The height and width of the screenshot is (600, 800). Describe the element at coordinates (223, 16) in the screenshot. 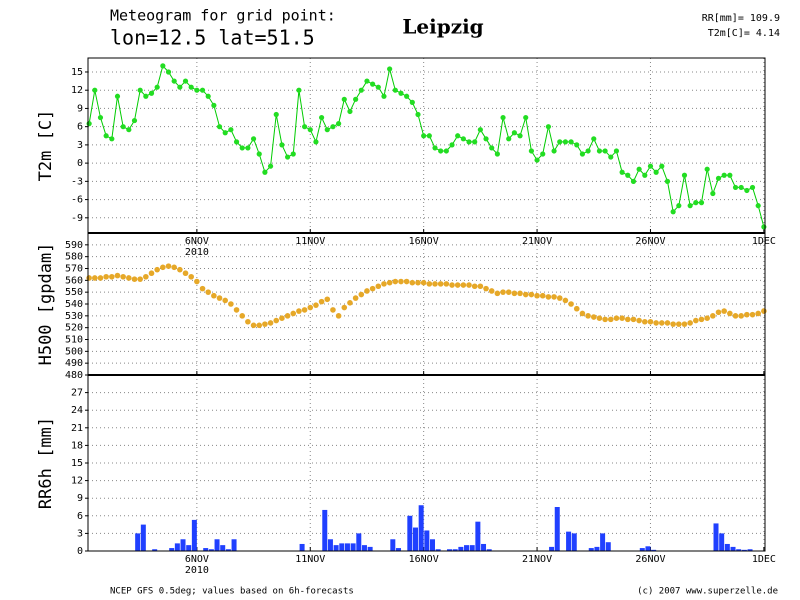

I see `header-line1: Meteogram for grid point:` at that location.